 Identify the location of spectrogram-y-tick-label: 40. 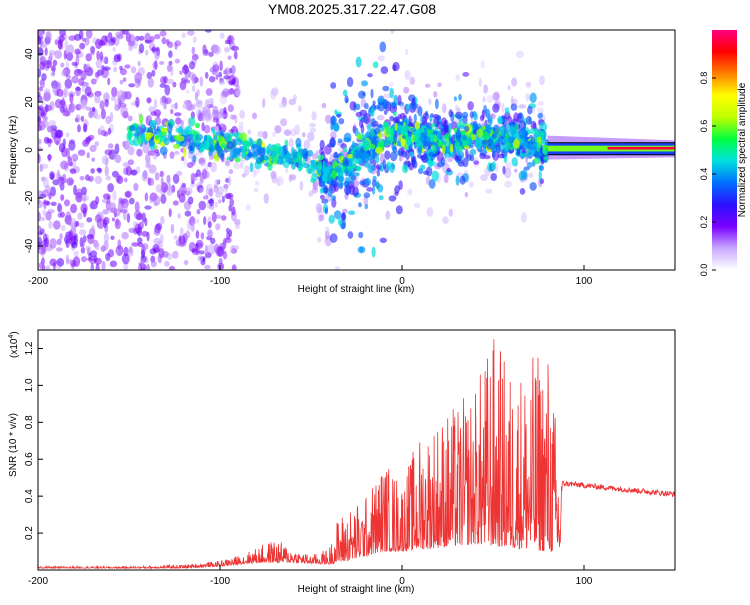
(29, 54).